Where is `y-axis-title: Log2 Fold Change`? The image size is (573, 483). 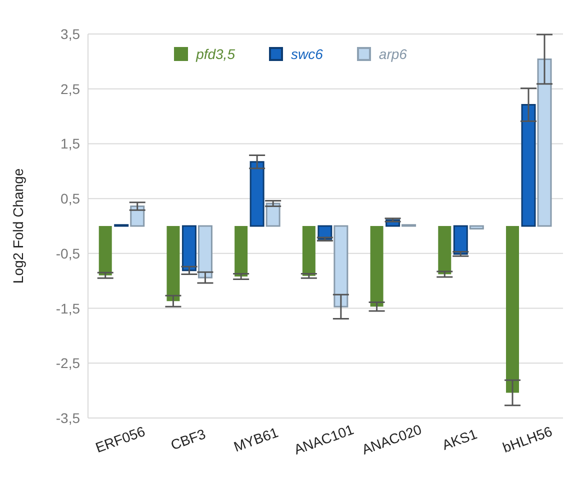
y-axis-title: Log2 Fold Change is located at coordinates (18, 226).